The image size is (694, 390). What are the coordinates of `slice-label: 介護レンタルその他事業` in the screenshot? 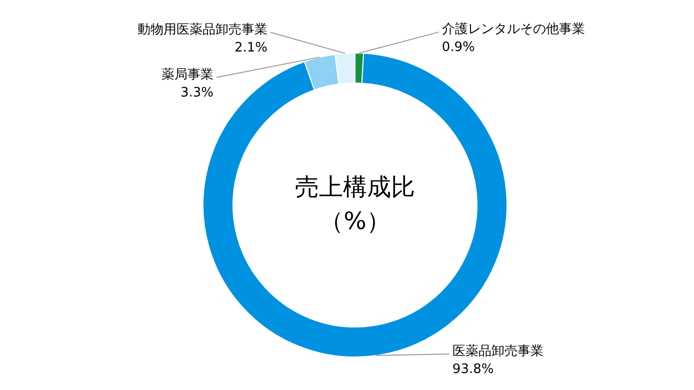 It's located at (513, 30).